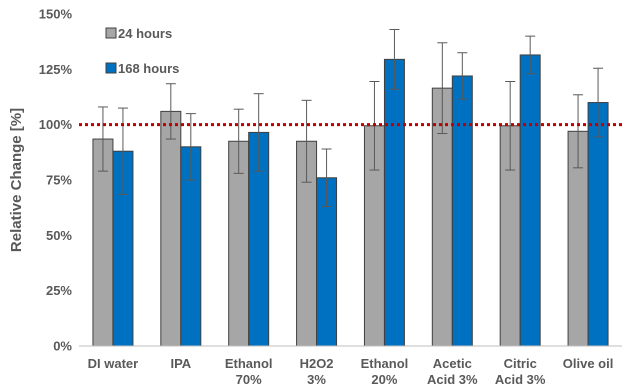 Image resolution: width=627 pixels, height=391 pixels. Describe the element at coordinates (384, 379) in the screenshot. I see `category-label-line: 20%` at that location.